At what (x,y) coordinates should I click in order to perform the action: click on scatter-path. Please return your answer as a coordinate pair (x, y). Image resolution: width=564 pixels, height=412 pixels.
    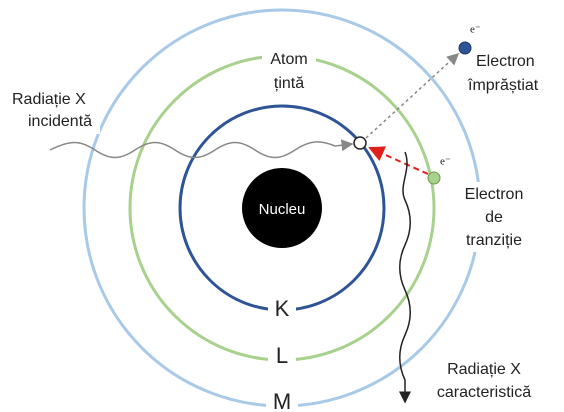
    Looking at the image, I should click on (412, 95).